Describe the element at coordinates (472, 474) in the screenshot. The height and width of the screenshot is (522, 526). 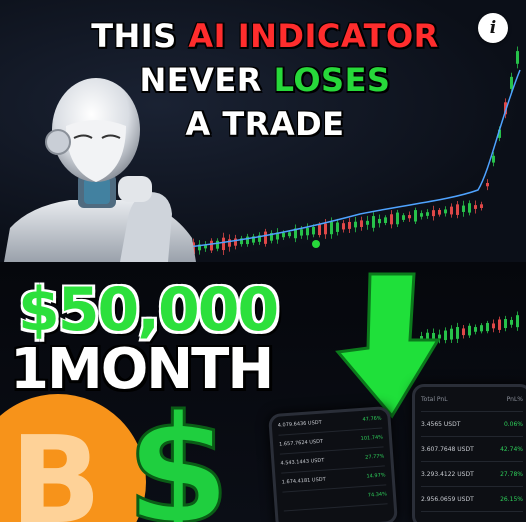
I see `pnl-row: 3.293.4122 USDT 27.78%` at that location.